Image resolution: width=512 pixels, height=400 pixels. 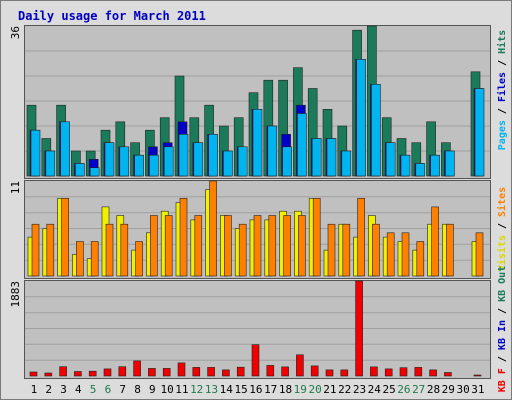 I want to click on legend-sites: Sites, so click(x=502, y=202).